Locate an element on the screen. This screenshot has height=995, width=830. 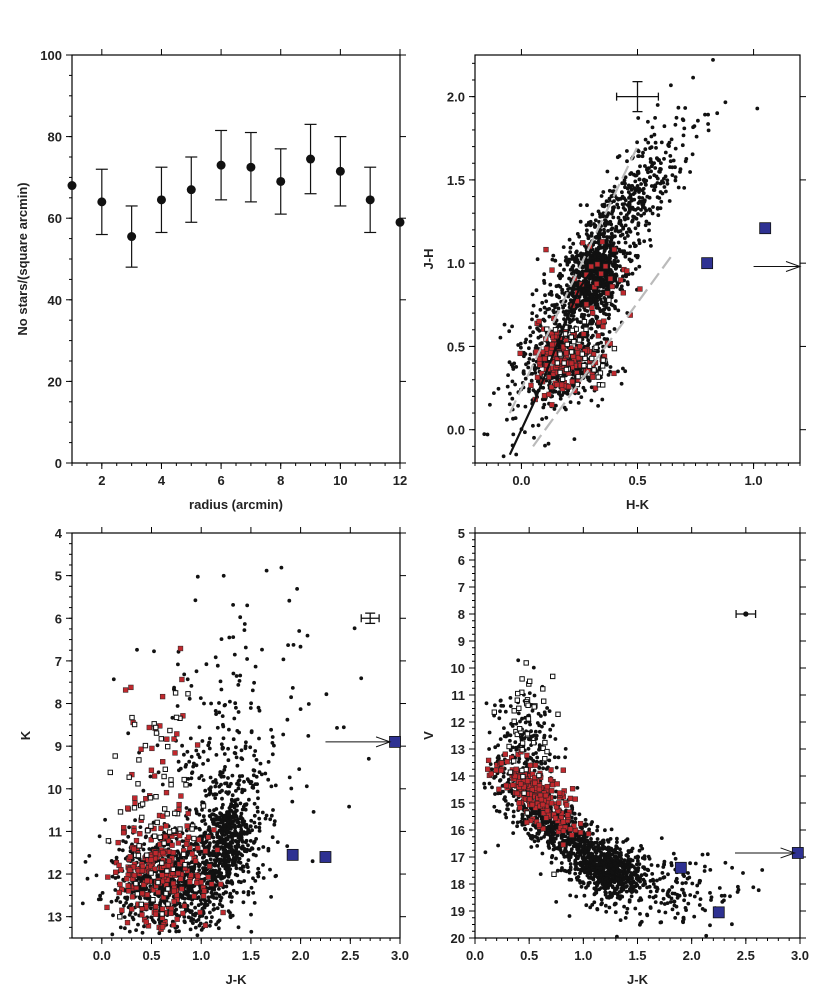
y-axis-label: V is located at coordinates (428, 735).